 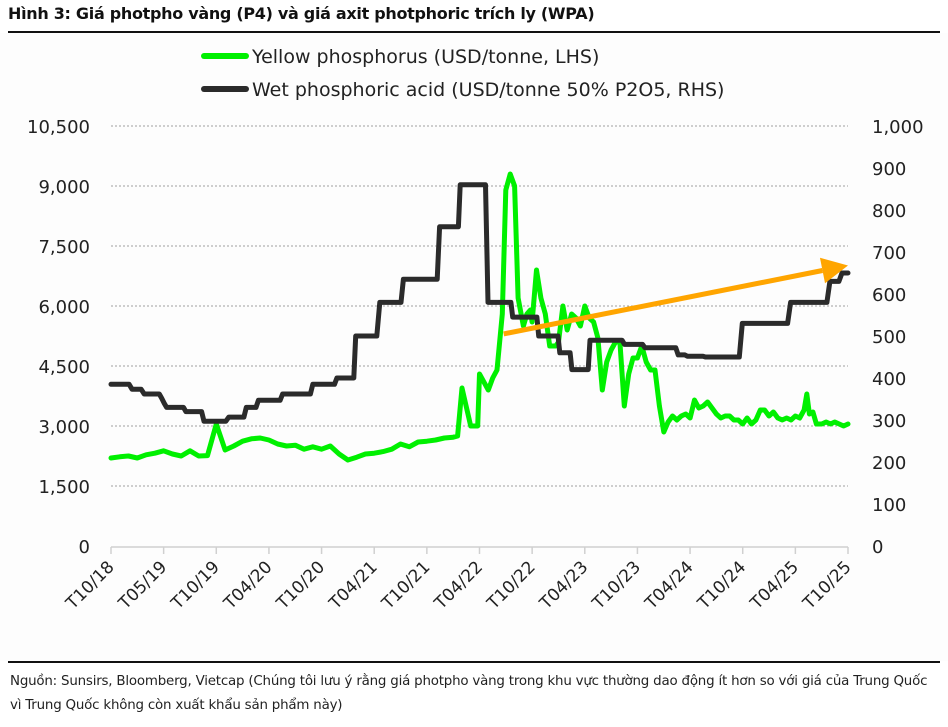 I want to click on x-tick-label: T04/22, so click(x=458, y=585).